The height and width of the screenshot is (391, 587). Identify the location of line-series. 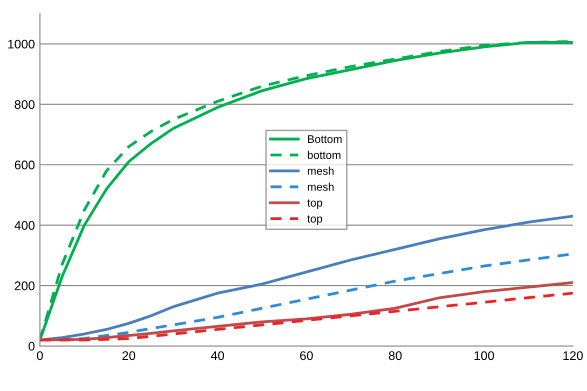
(306, 317).